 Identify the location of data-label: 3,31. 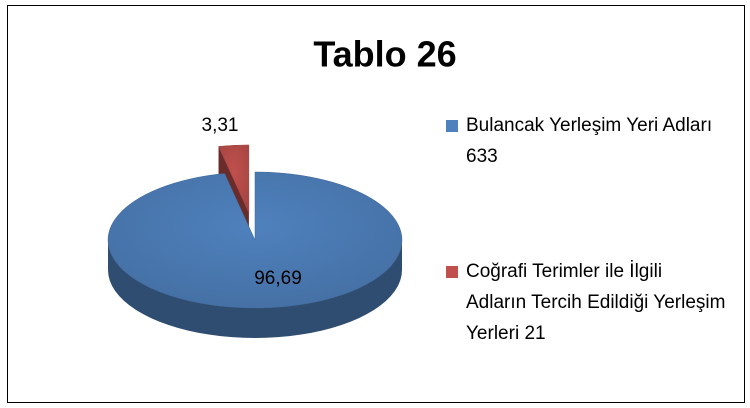
(220, 125).